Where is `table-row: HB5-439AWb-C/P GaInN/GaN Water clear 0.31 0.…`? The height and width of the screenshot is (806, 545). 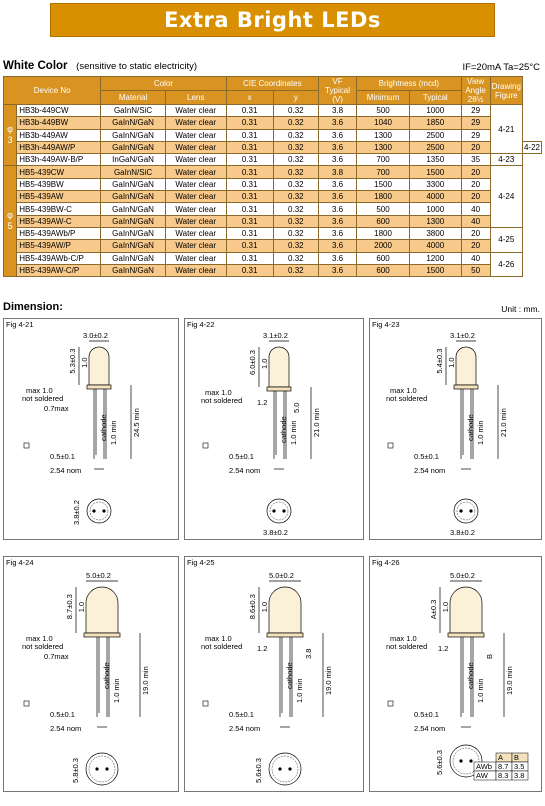 table-row: HB5-439AWb-C/P GaInN/GaN Water clear 0.31 0.… is located at coordinates (273, 264).